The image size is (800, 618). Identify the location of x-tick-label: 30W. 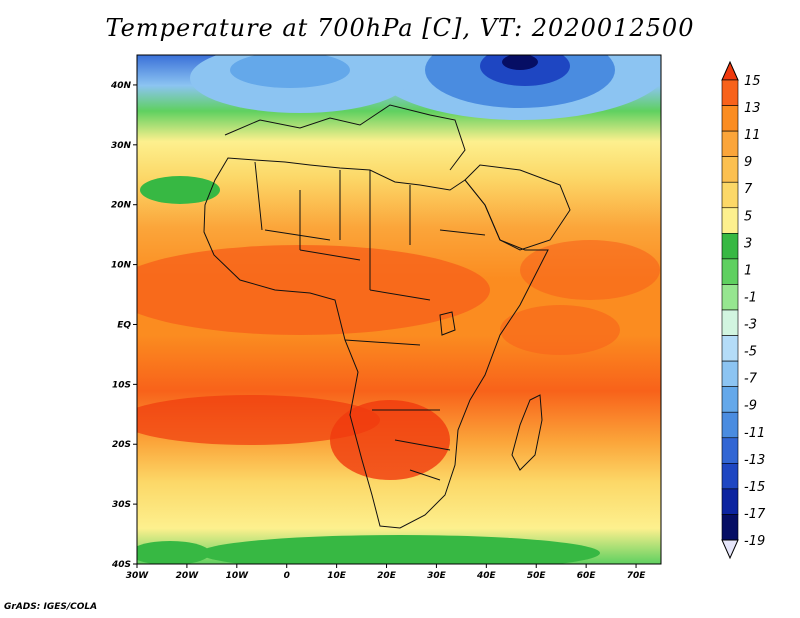
(138, 576).